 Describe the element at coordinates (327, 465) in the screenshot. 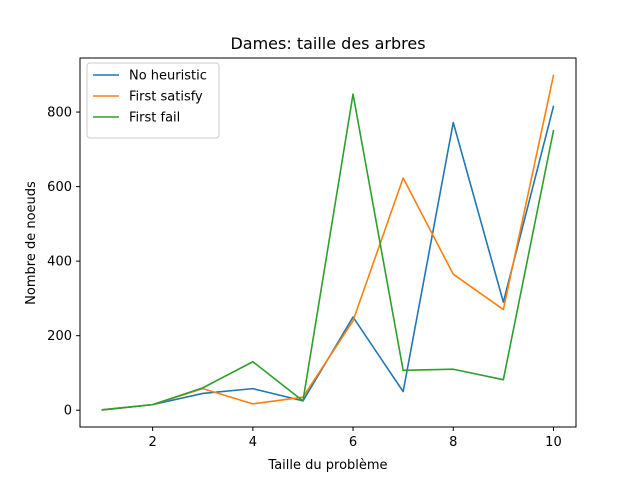

I see `x-axis-label: Taille du problème` at that location.